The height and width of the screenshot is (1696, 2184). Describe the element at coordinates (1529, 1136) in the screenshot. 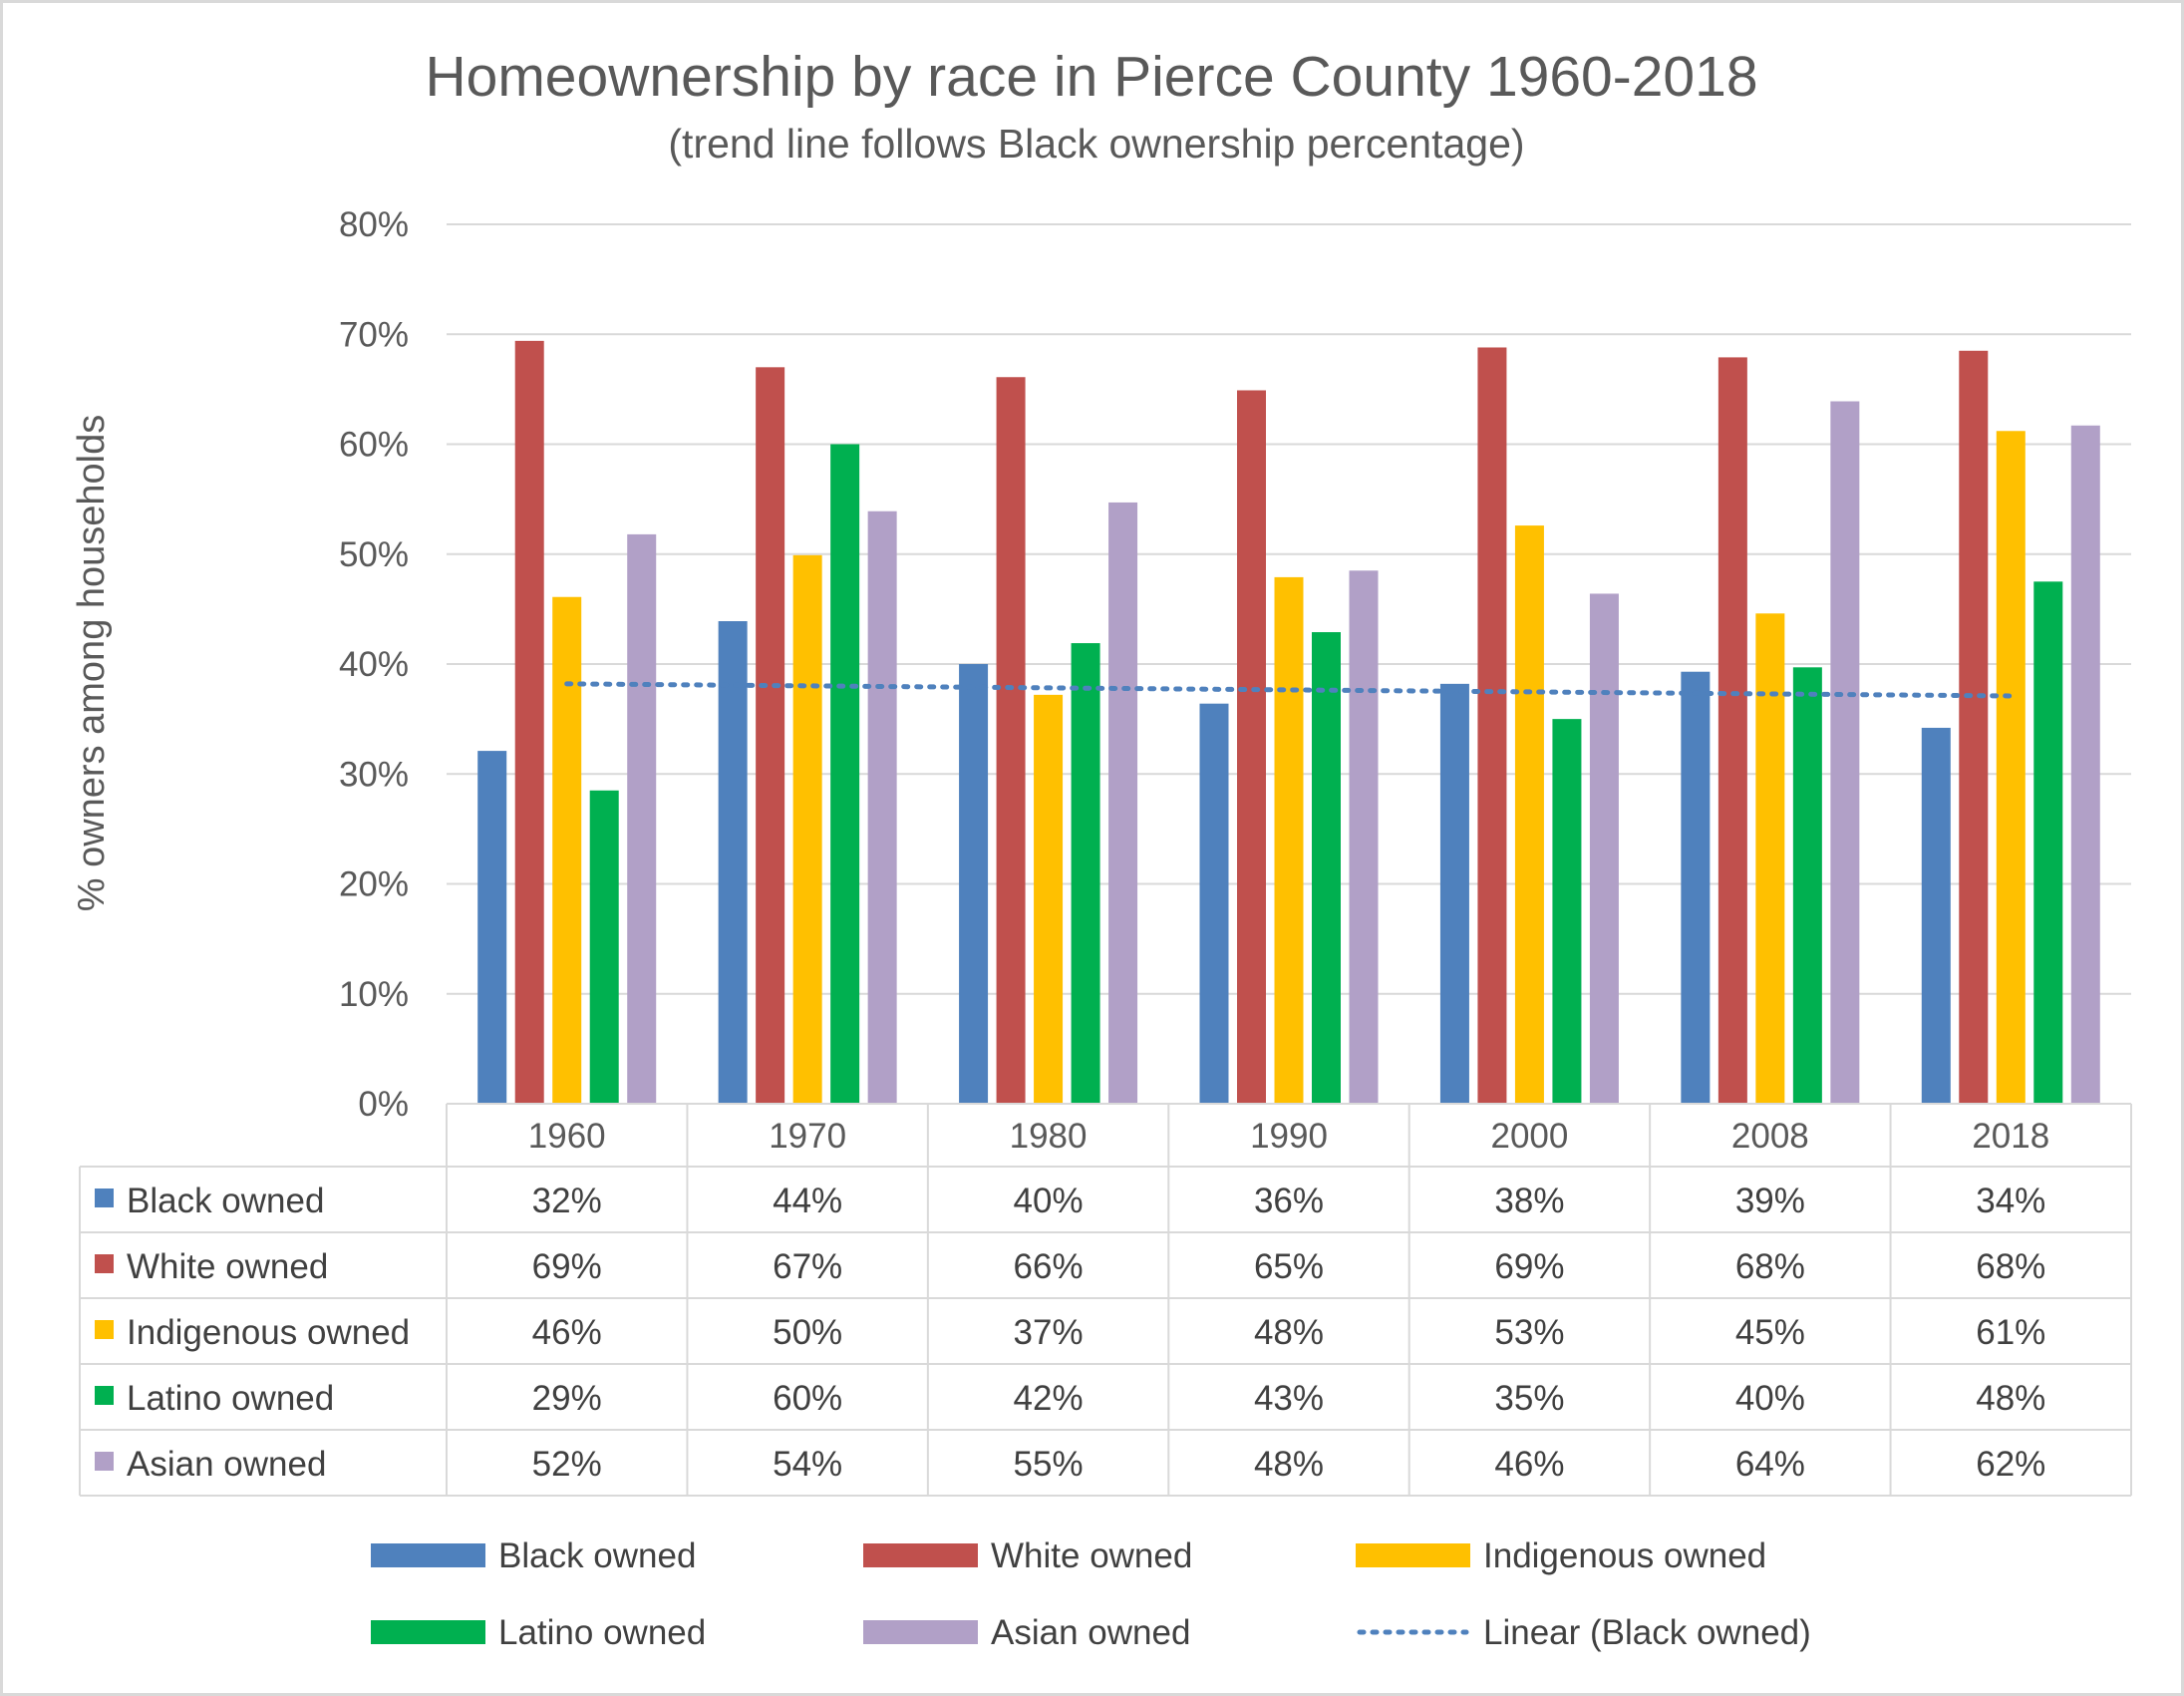

I see `x-tick-label: 2000` at that location.